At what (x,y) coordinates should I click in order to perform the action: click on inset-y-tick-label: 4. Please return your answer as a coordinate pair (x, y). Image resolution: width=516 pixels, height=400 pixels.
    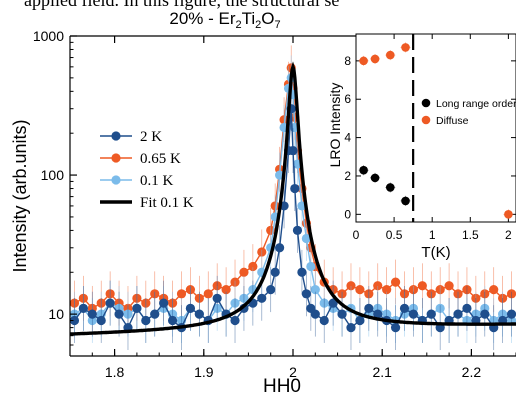
    Looking at the image, I should click on (347, 138).